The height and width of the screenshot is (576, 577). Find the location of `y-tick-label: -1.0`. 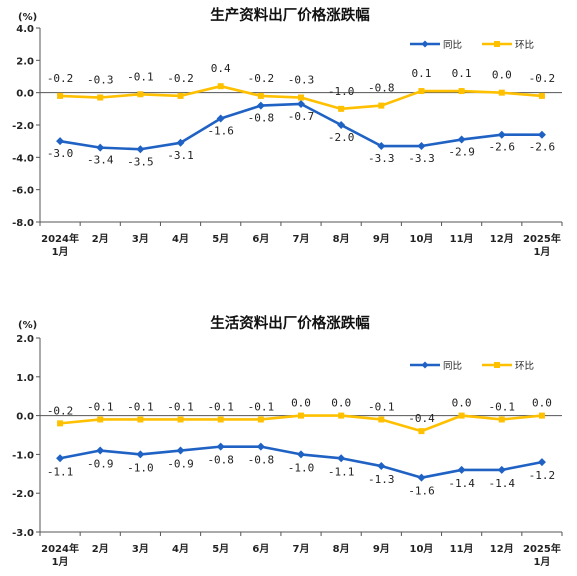

y-tick-label: -1.0 is located at coordinates (23, 455).